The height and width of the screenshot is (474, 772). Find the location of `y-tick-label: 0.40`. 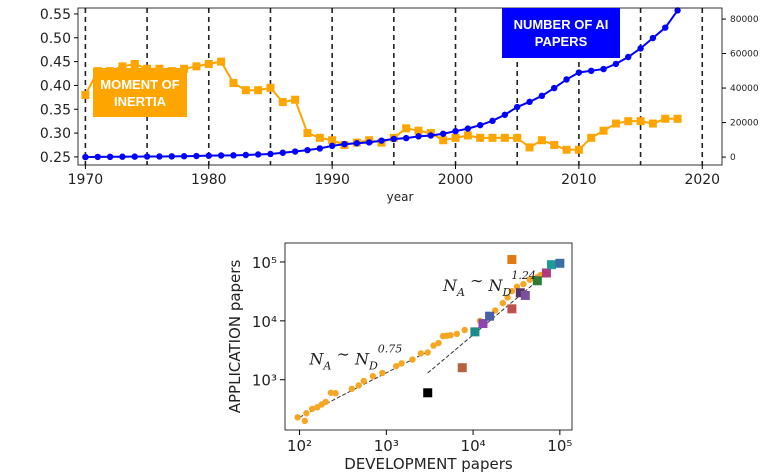

y-tick-label: 0.40 is located at coordinates (55, 86).